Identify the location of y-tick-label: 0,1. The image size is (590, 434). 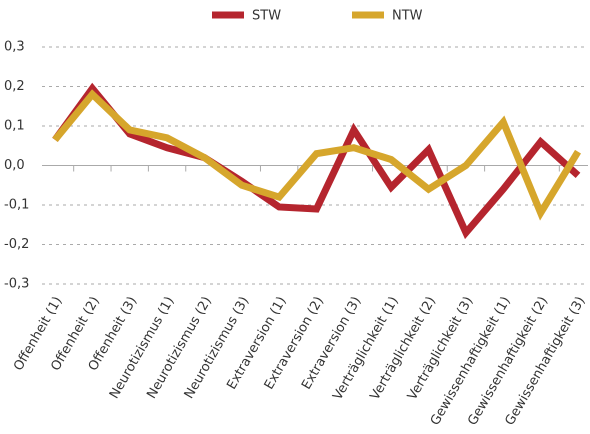
(14, 126).